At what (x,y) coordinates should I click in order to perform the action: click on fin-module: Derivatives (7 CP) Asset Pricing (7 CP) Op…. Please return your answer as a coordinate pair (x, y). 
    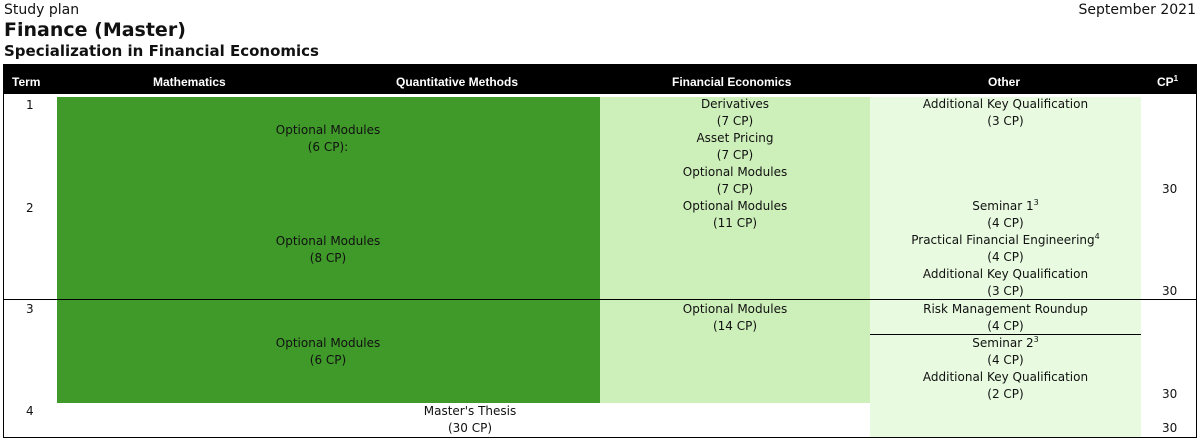
    Looking at the image, I should click on (735, 163).